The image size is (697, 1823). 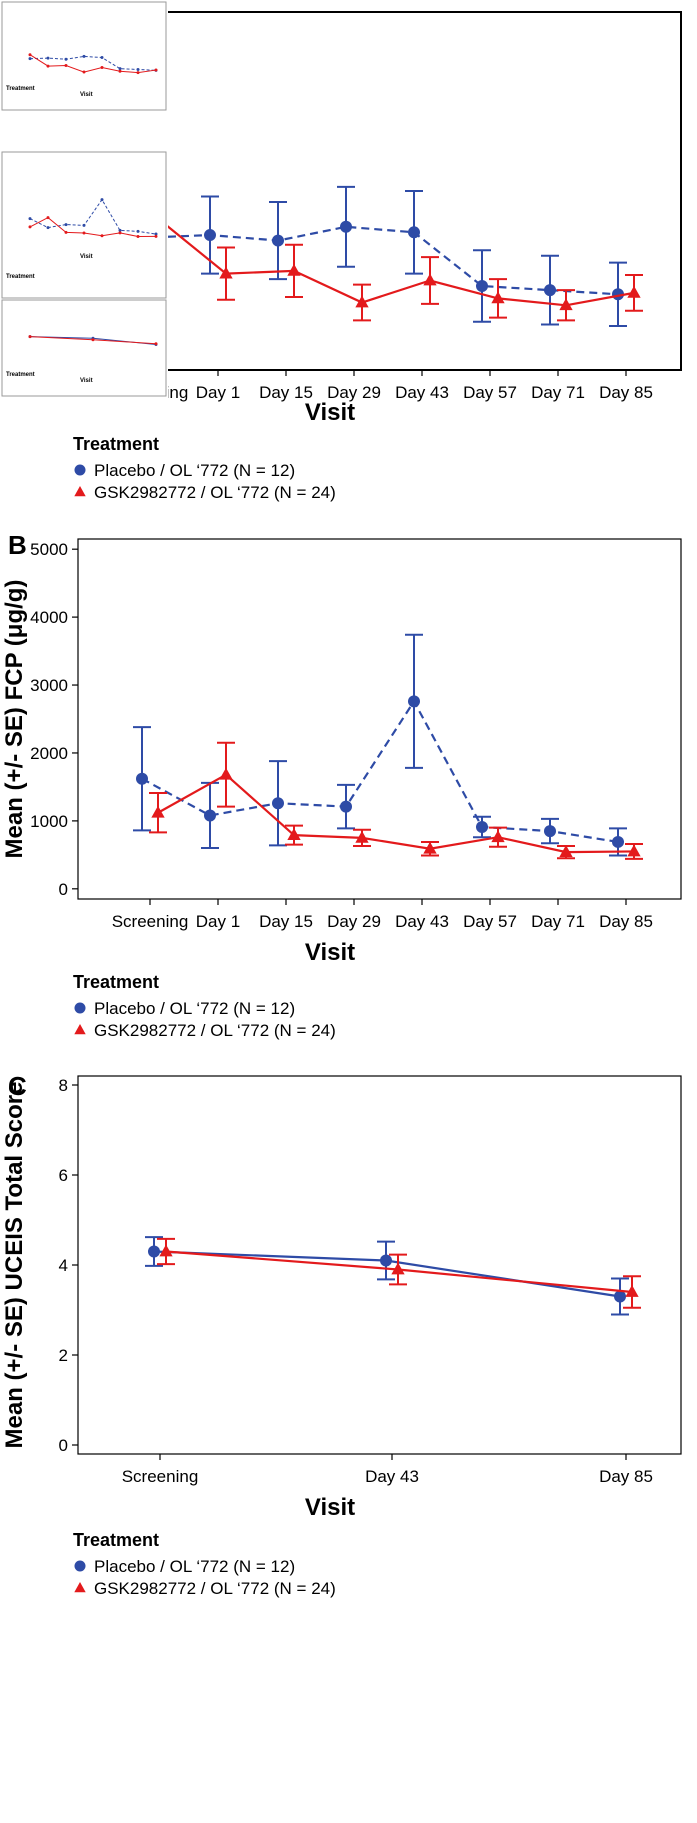 What do you see at coordinates (354, 921) in the screenshot?
I see `x-tick-label: Day 29` at bounding box center [354, 921].